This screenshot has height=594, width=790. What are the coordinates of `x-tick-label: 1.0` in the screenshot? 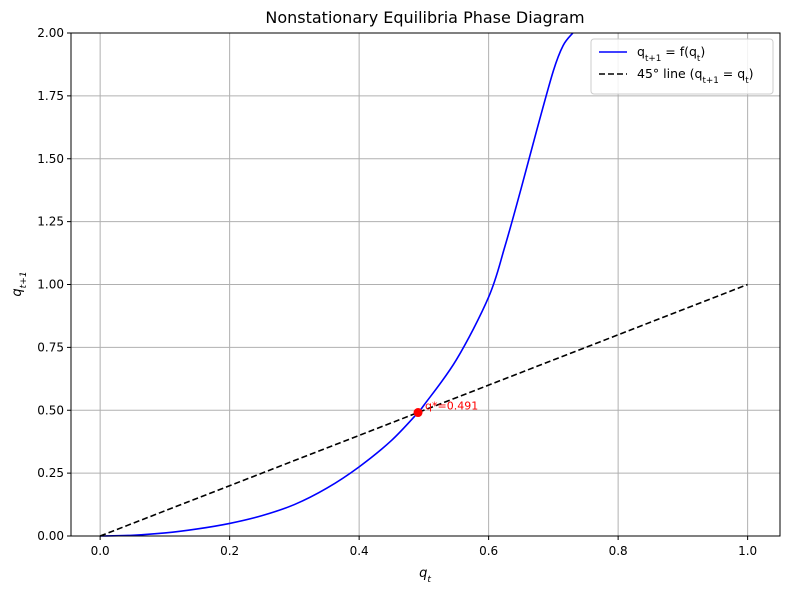 It's located at (747, 551).